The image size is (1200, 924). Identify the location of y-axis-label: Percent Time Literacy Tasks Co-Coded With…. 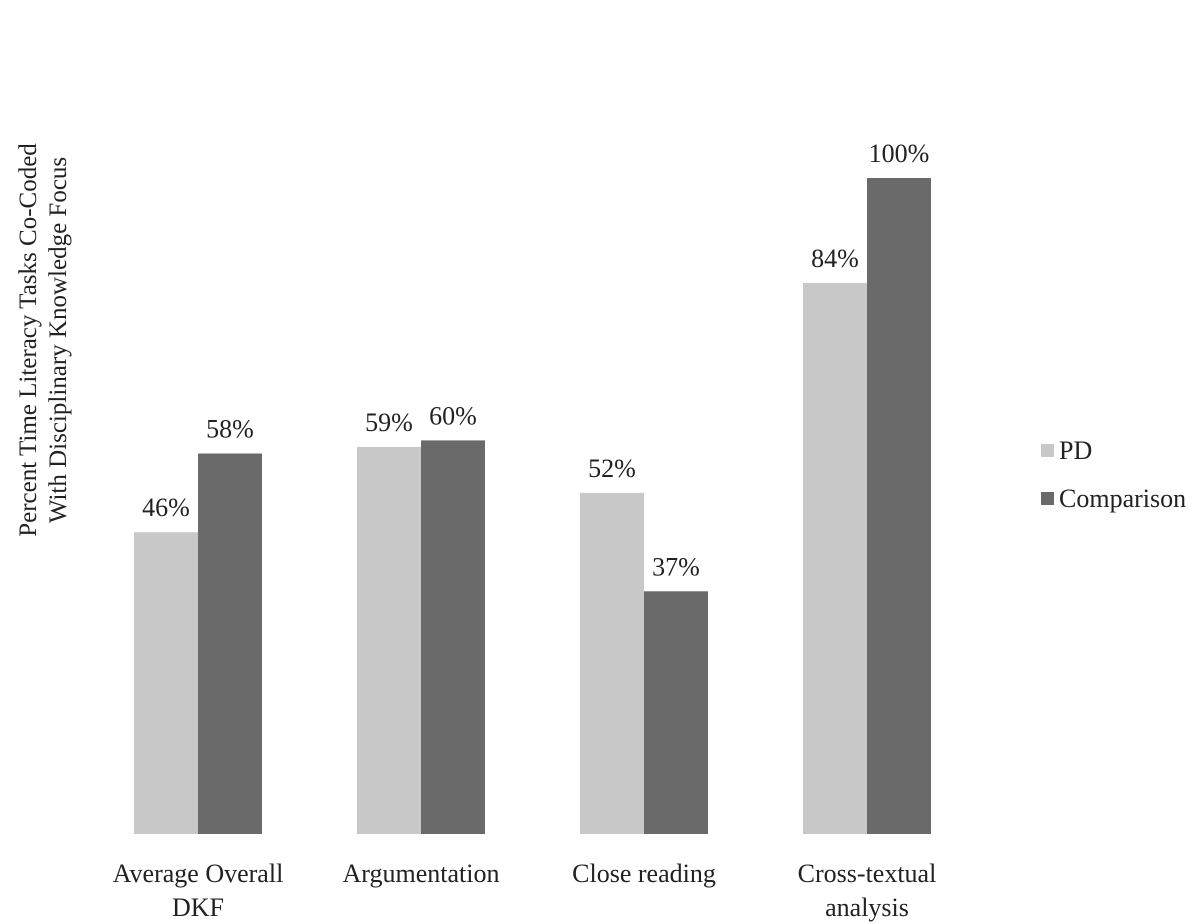
(43, 340).